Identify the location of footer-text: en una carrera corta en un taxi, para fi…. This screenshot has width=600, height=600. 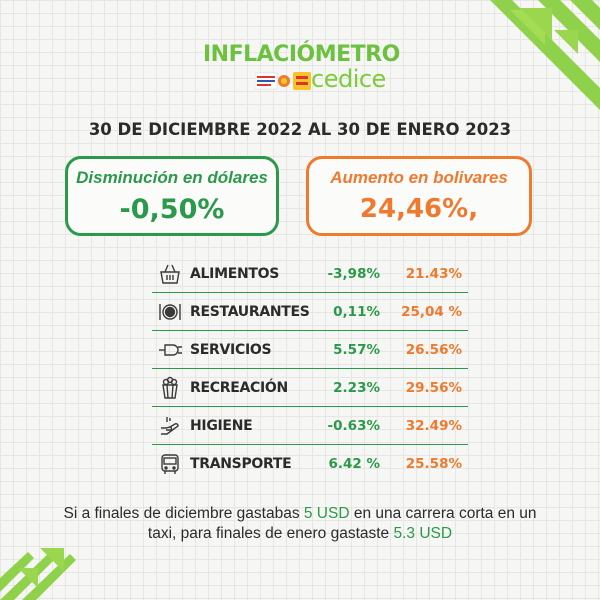
(342, 523).